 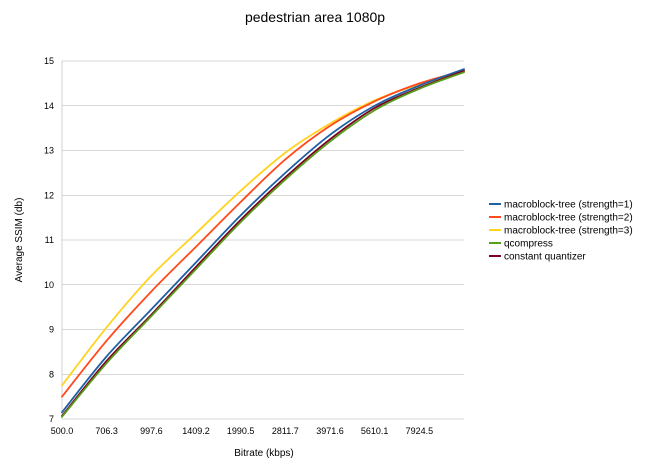 What do you see at coordinates (151, 431) in the screenshot?
I see `x-tick-label: 997.6` at bounding box center [151, 431].